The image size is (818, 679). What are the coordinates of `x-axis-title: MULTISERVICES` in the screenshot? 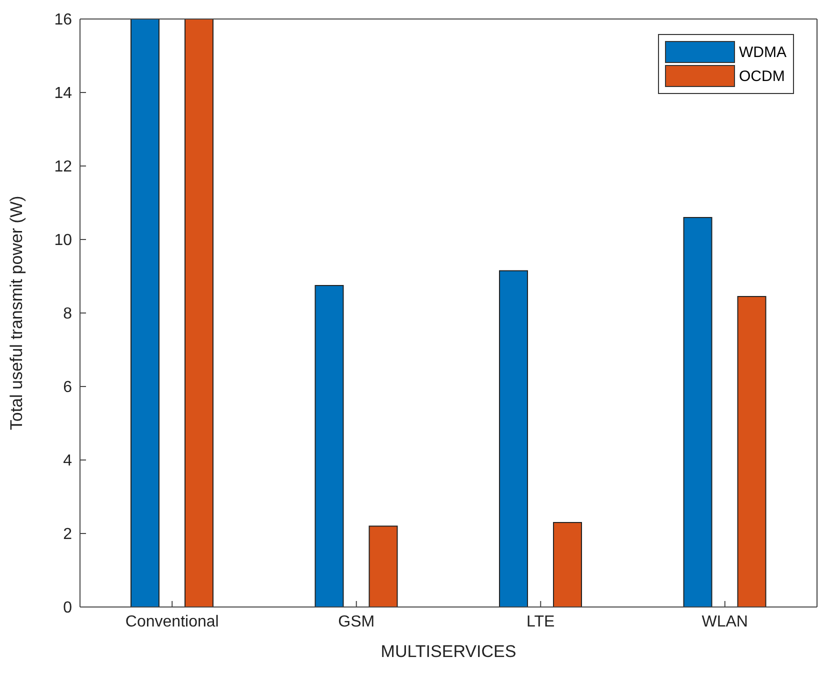 It's located at (448, 651).